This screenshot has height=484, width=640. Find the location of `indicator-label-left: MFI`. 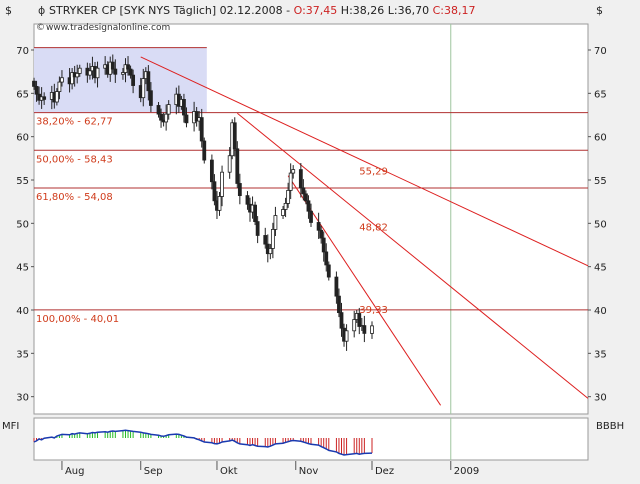

indicator-label-left: MFI is located at coordinates (10, 426).